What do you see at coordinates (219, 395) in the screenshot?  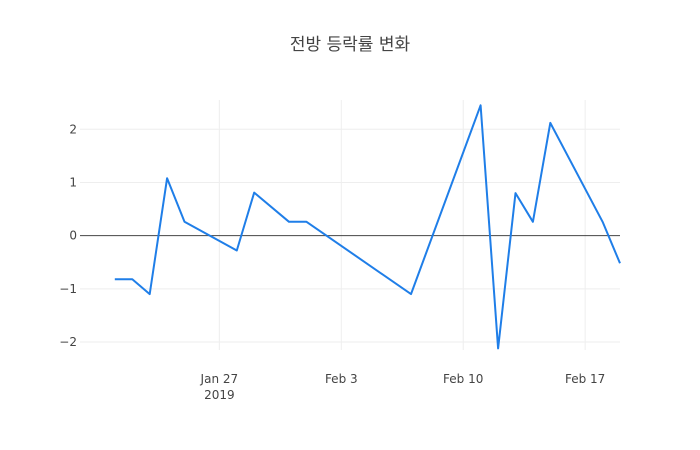 I see `x-tick-sublabel: 2019` at bounding box center [219, 395].